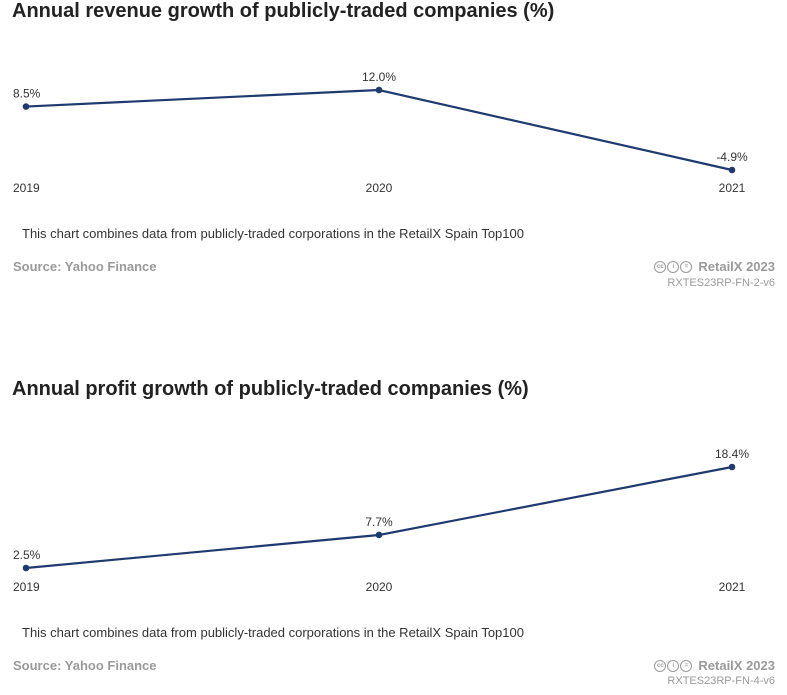  I want to click on chart-code: RXTES23RP-FN-2-v6, so click(721, 283).